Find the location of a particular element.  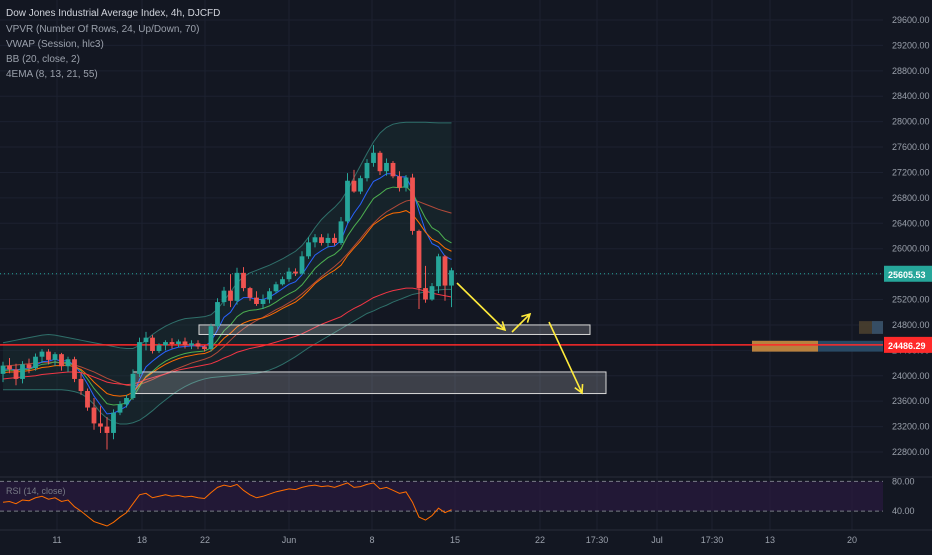

x-axis-tick-label: 22 is located at coordinates (540, 540).